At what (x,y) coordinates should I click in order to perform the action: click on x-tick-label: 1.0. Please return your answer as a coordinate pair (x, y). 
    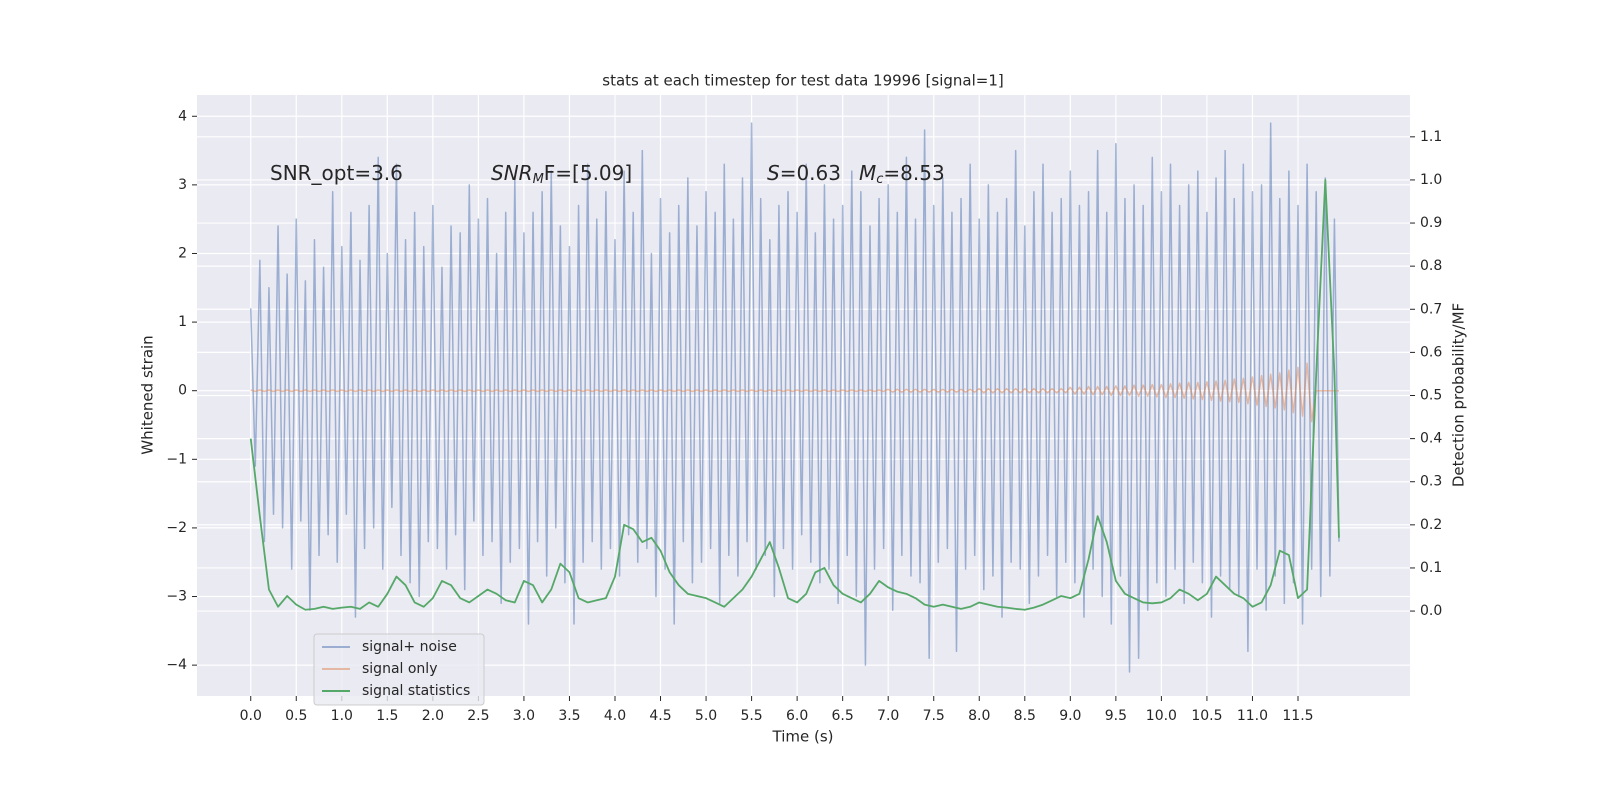
    Looking at the image, I should click on (342, 716).